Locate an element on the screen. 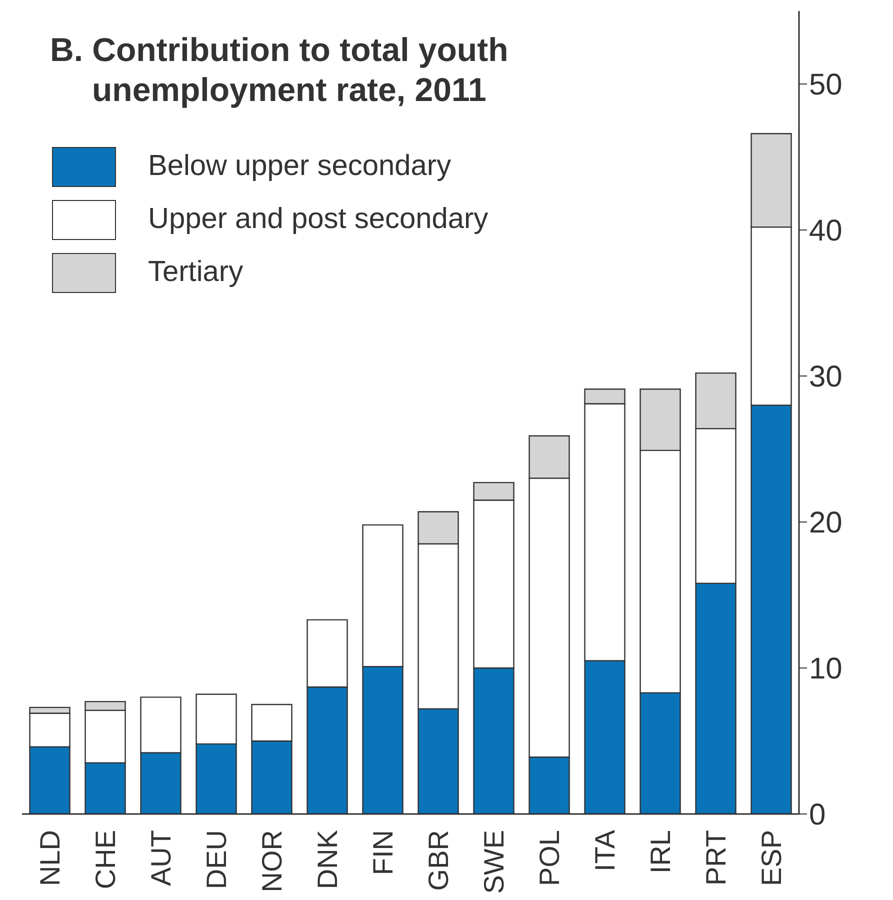 The image size is (893, 900). x-tick-label: NLD is located at coordinates (50, 858).